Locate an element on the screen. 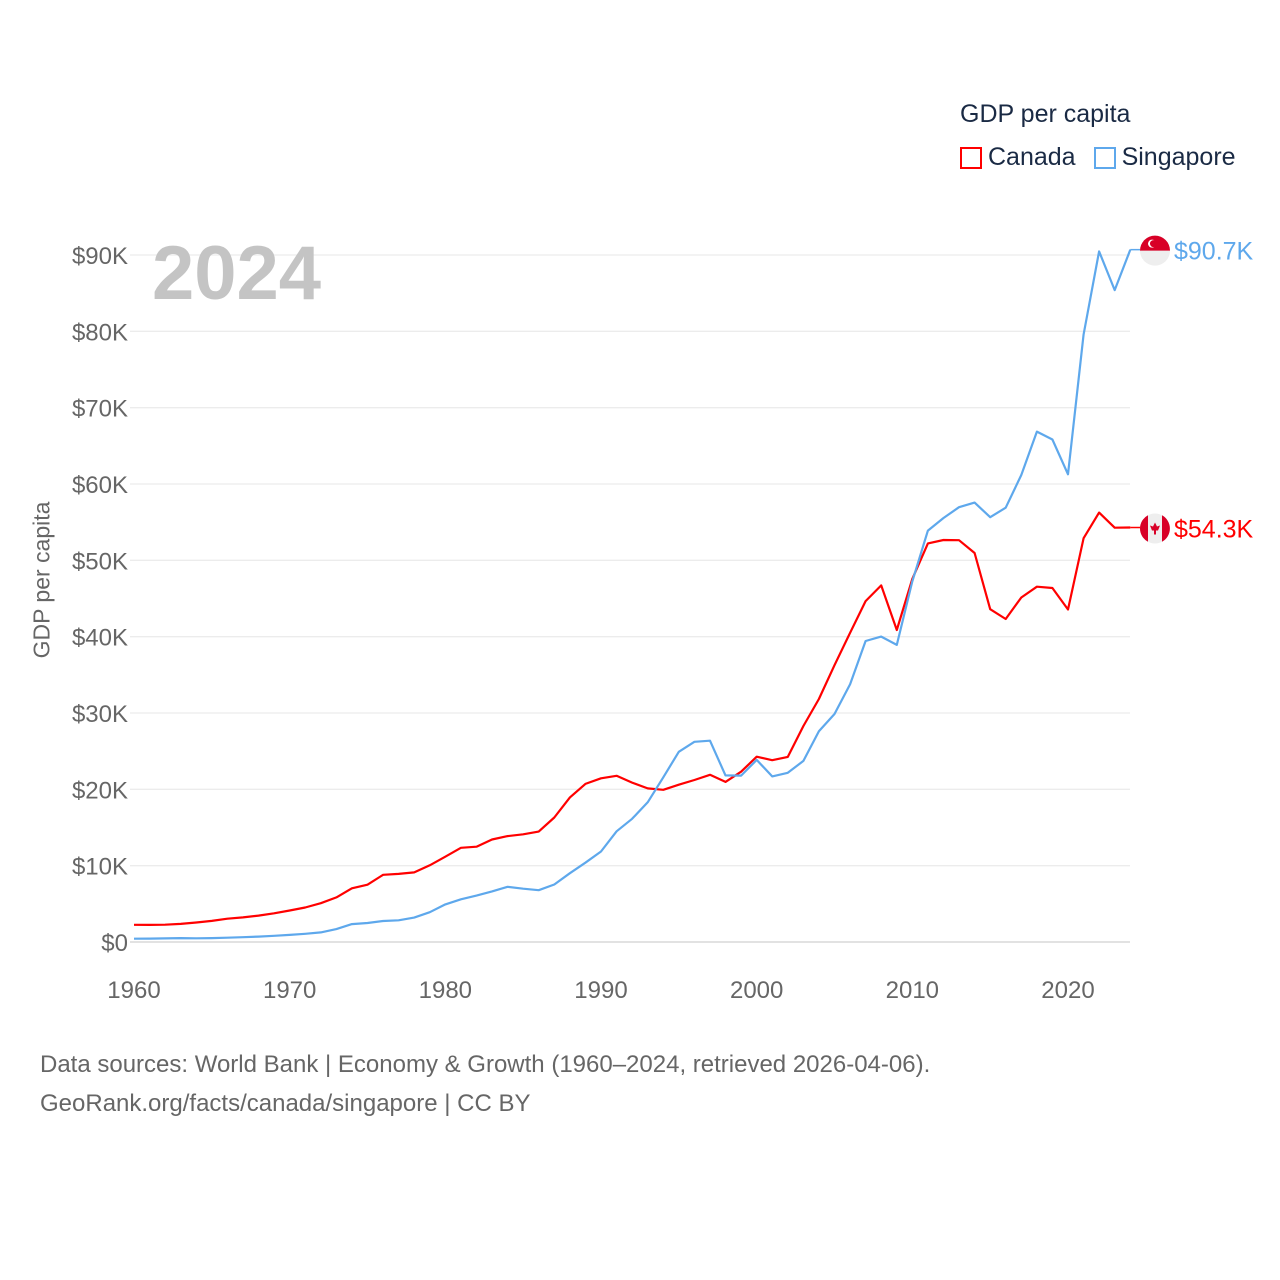  y-axis-label: GDP per capita is located at coordinates (41, 580).